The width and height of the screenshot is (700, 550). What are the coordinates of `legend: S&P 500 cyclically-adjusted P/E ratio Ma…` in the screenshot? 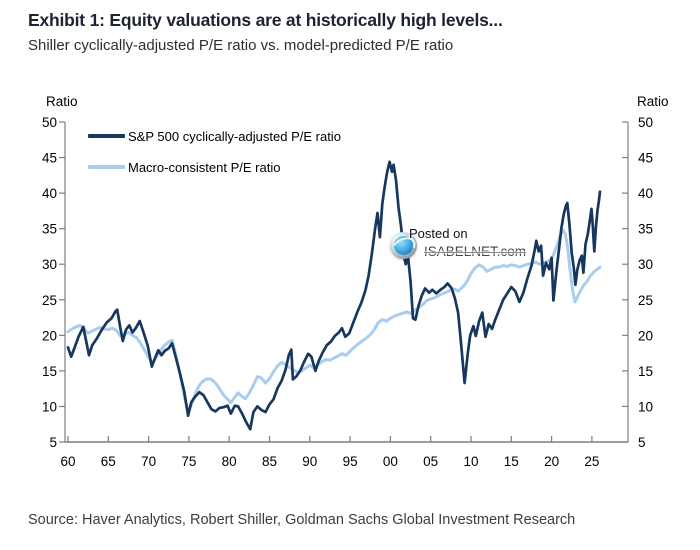 It's located at (214, 160).